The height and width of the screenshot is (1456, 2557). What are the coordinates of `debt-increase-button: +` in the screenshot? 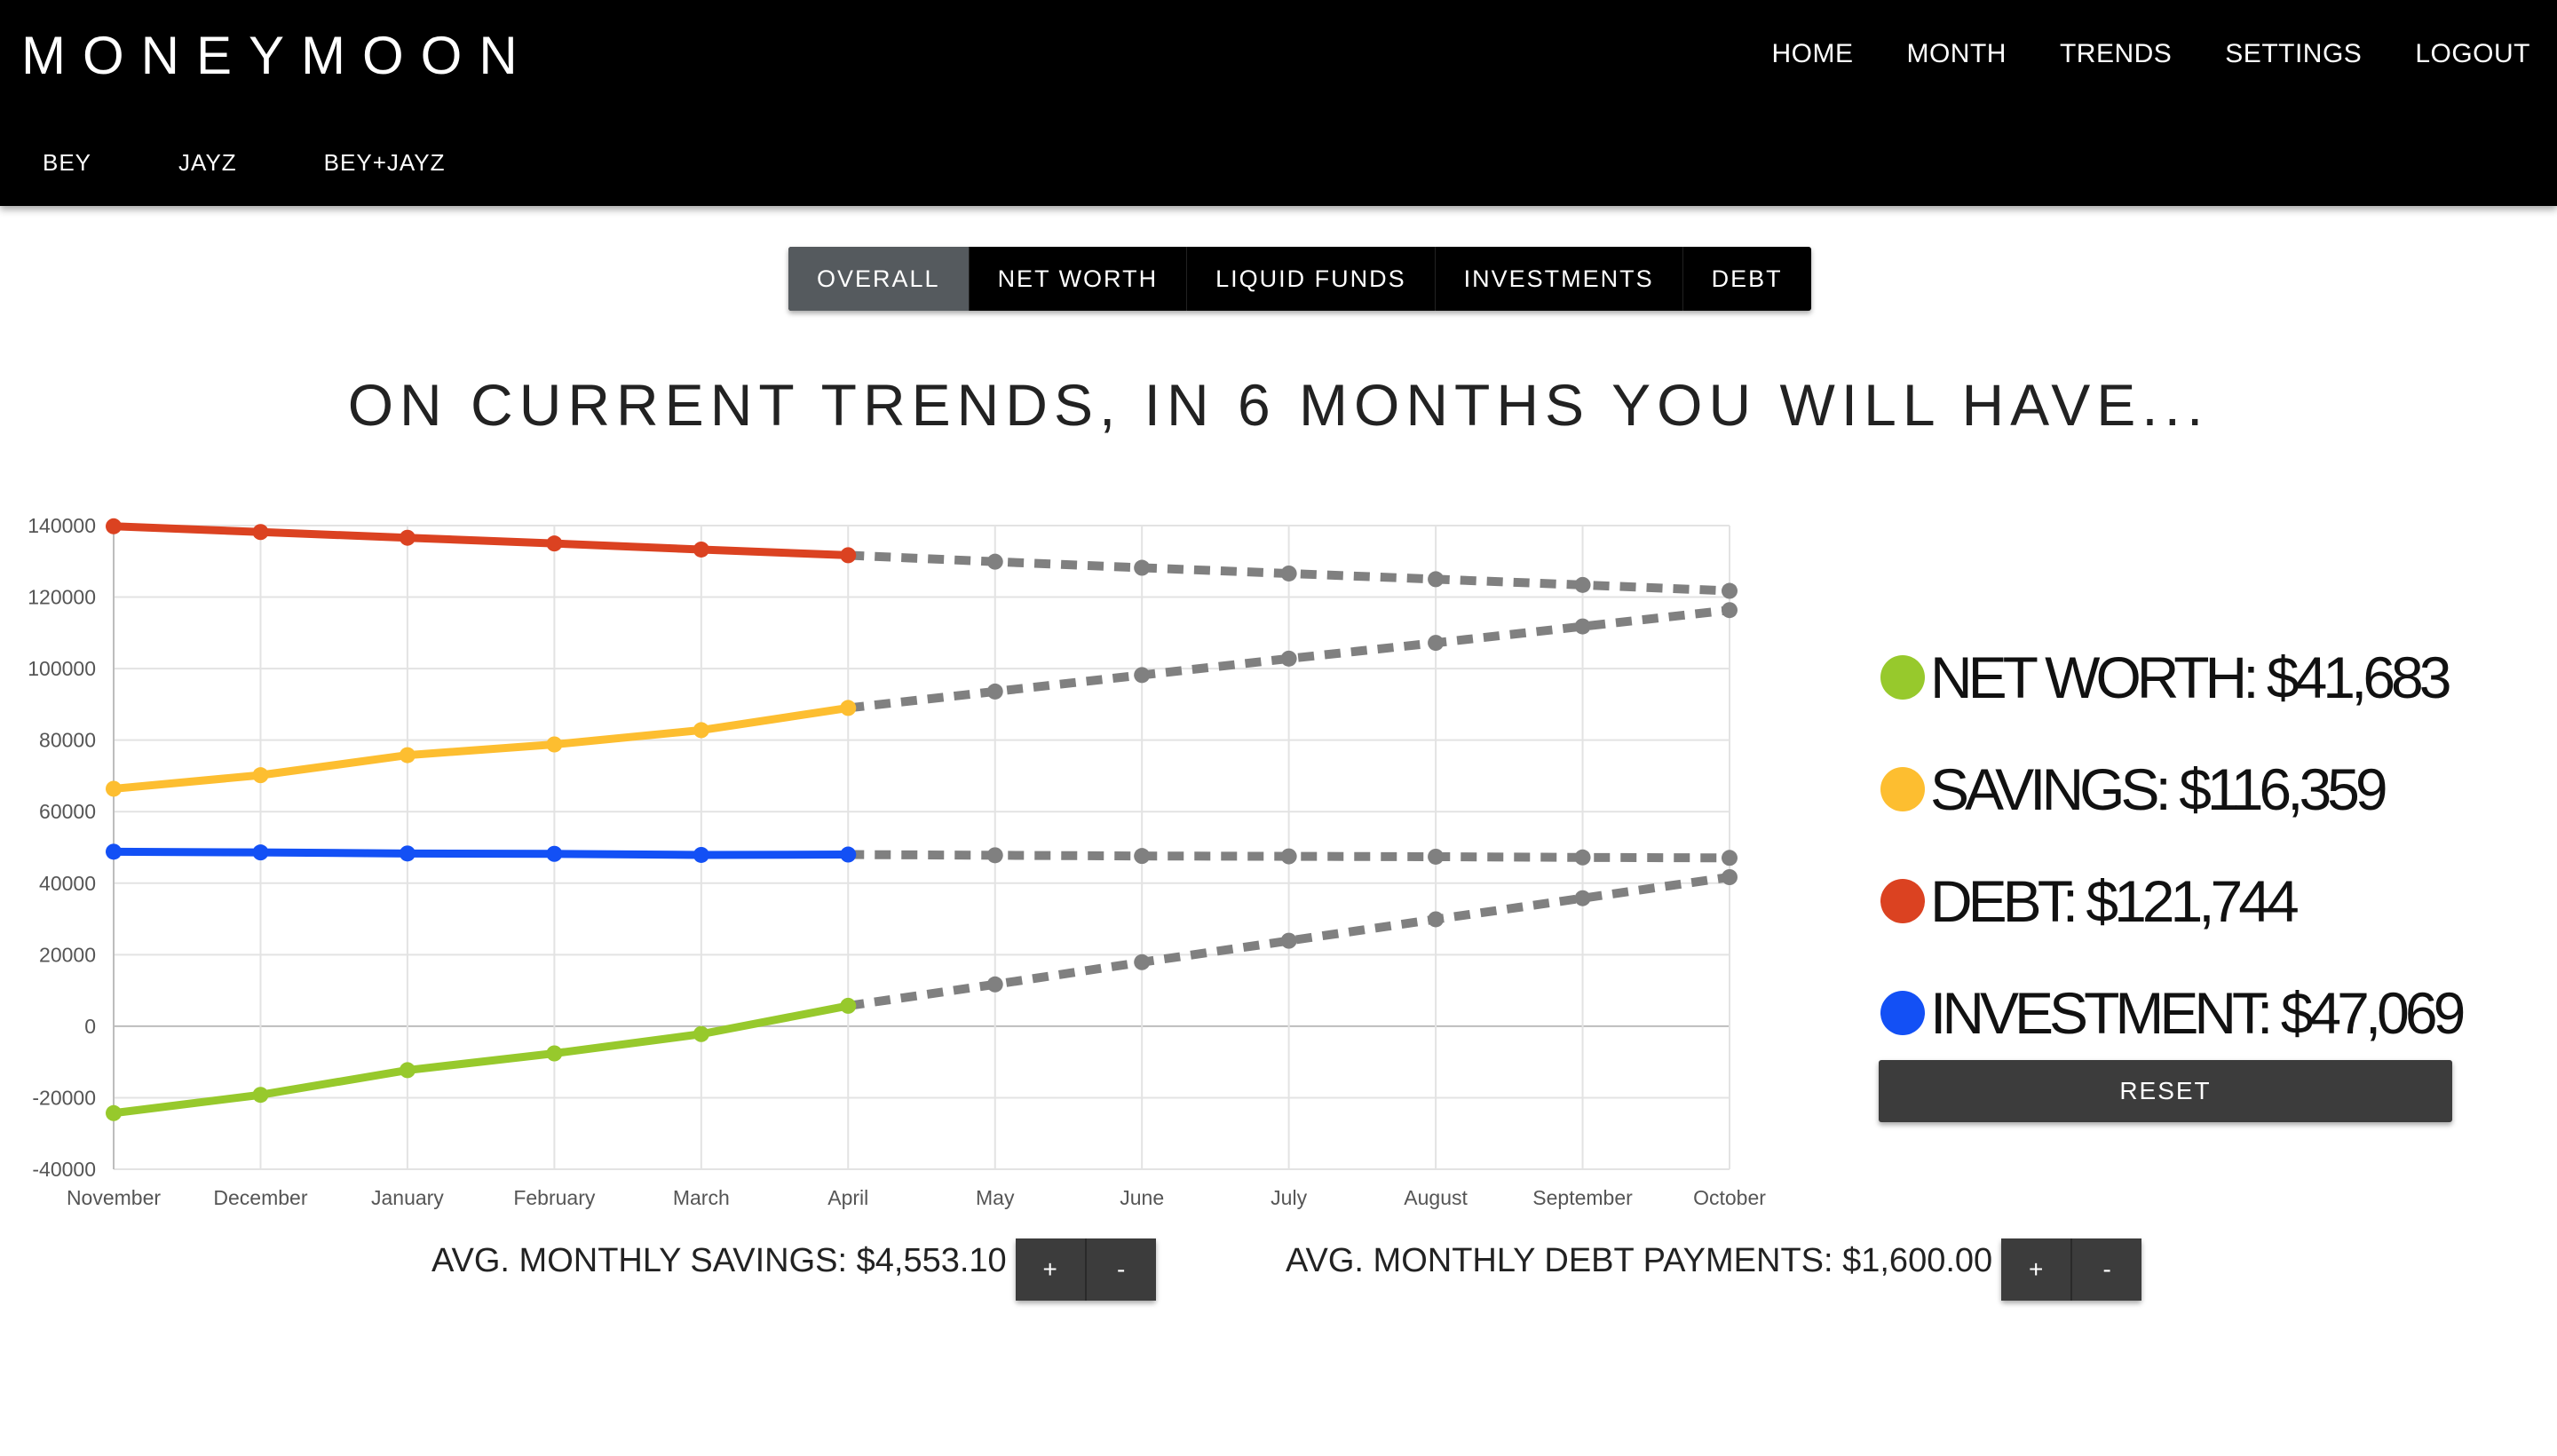 It's located at (2036, 1269).